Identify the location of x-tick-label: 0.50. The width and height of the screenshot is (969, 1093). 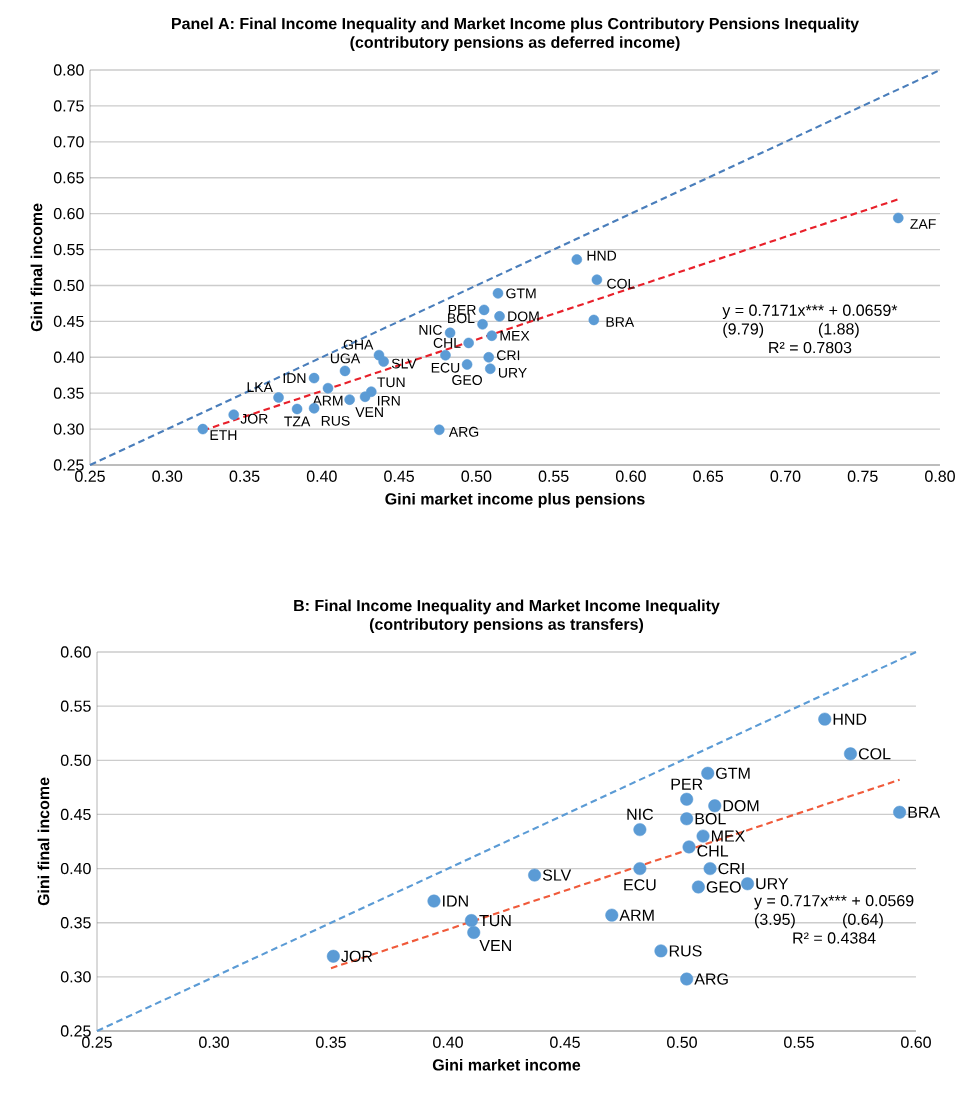
(476, 476).